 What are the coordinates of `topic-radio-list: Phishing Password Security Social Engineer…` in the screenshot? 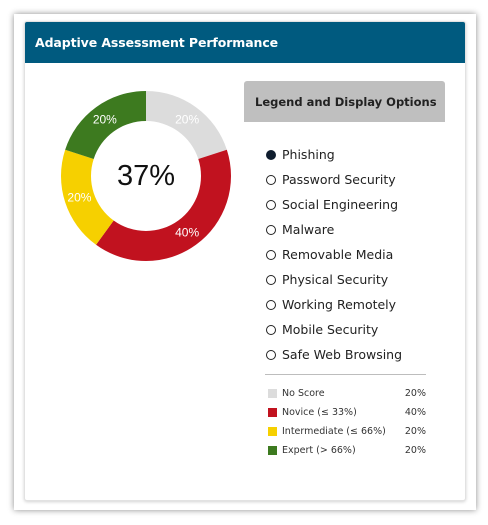 It's located at (334, 254).